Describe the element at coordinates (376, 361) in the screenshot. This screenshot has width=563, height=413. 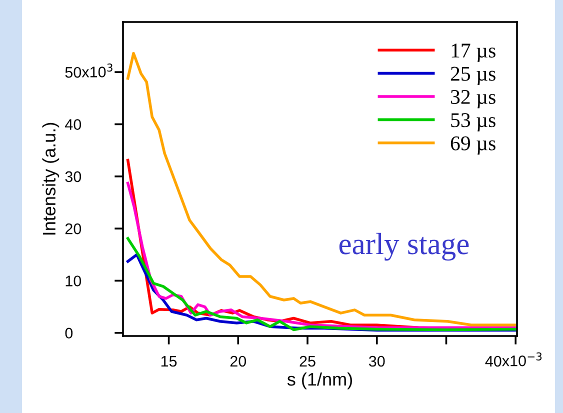
I see `x-tick-label: 30` at that location.